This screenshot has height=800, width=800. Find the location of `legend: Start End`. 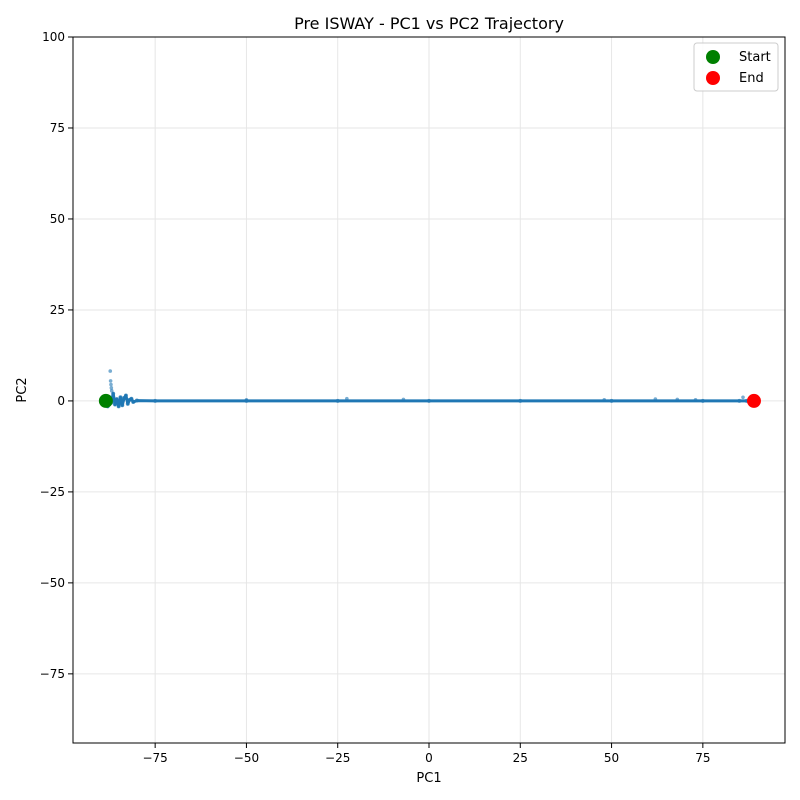

legend: Start End is located at coordinates (736, 67).